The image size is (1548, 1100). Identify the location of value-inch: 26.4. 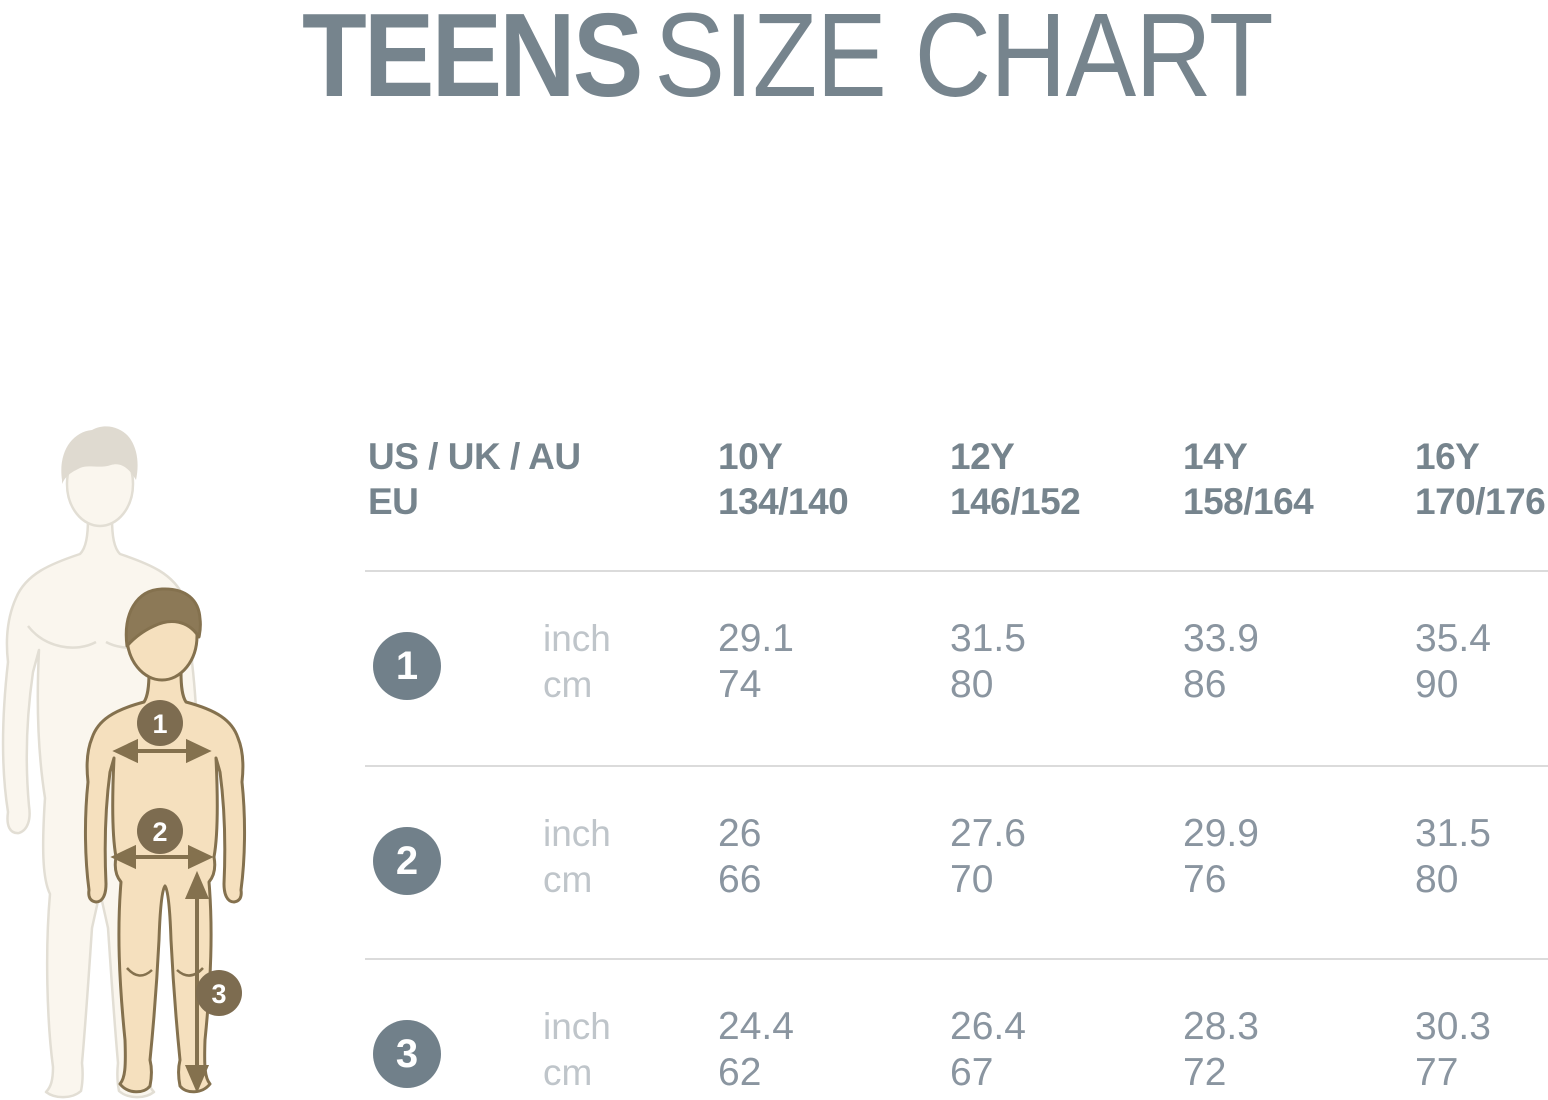
(988, 1026).